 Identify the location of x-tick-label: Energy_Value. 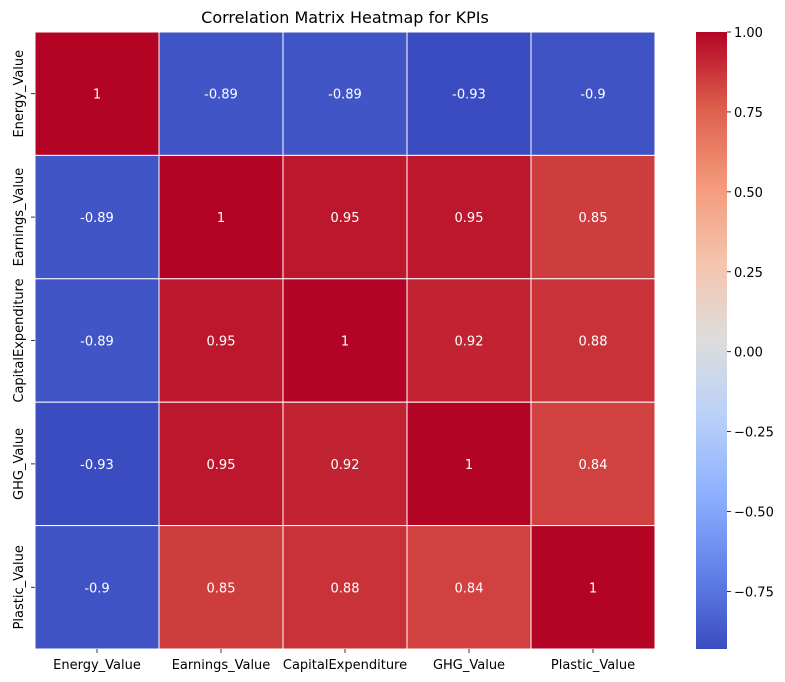
(97, 665).